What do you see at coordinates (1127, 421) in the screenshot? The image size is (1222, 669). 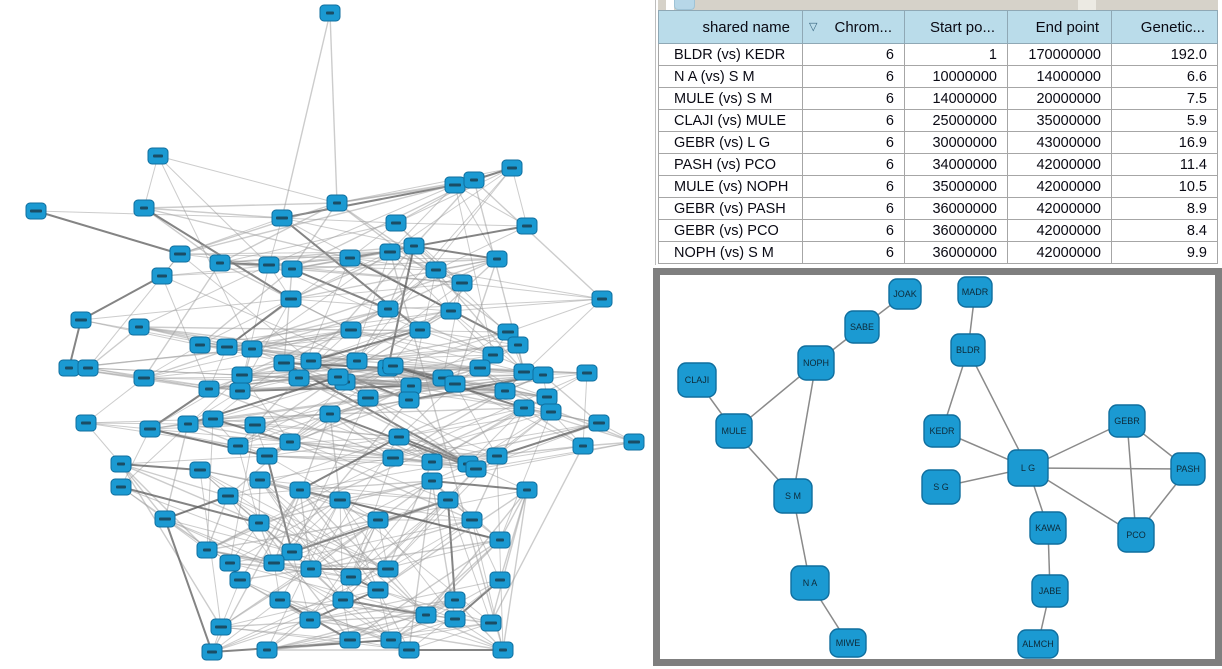 I see `node-GEBR` at bounding box center [1127, 421].